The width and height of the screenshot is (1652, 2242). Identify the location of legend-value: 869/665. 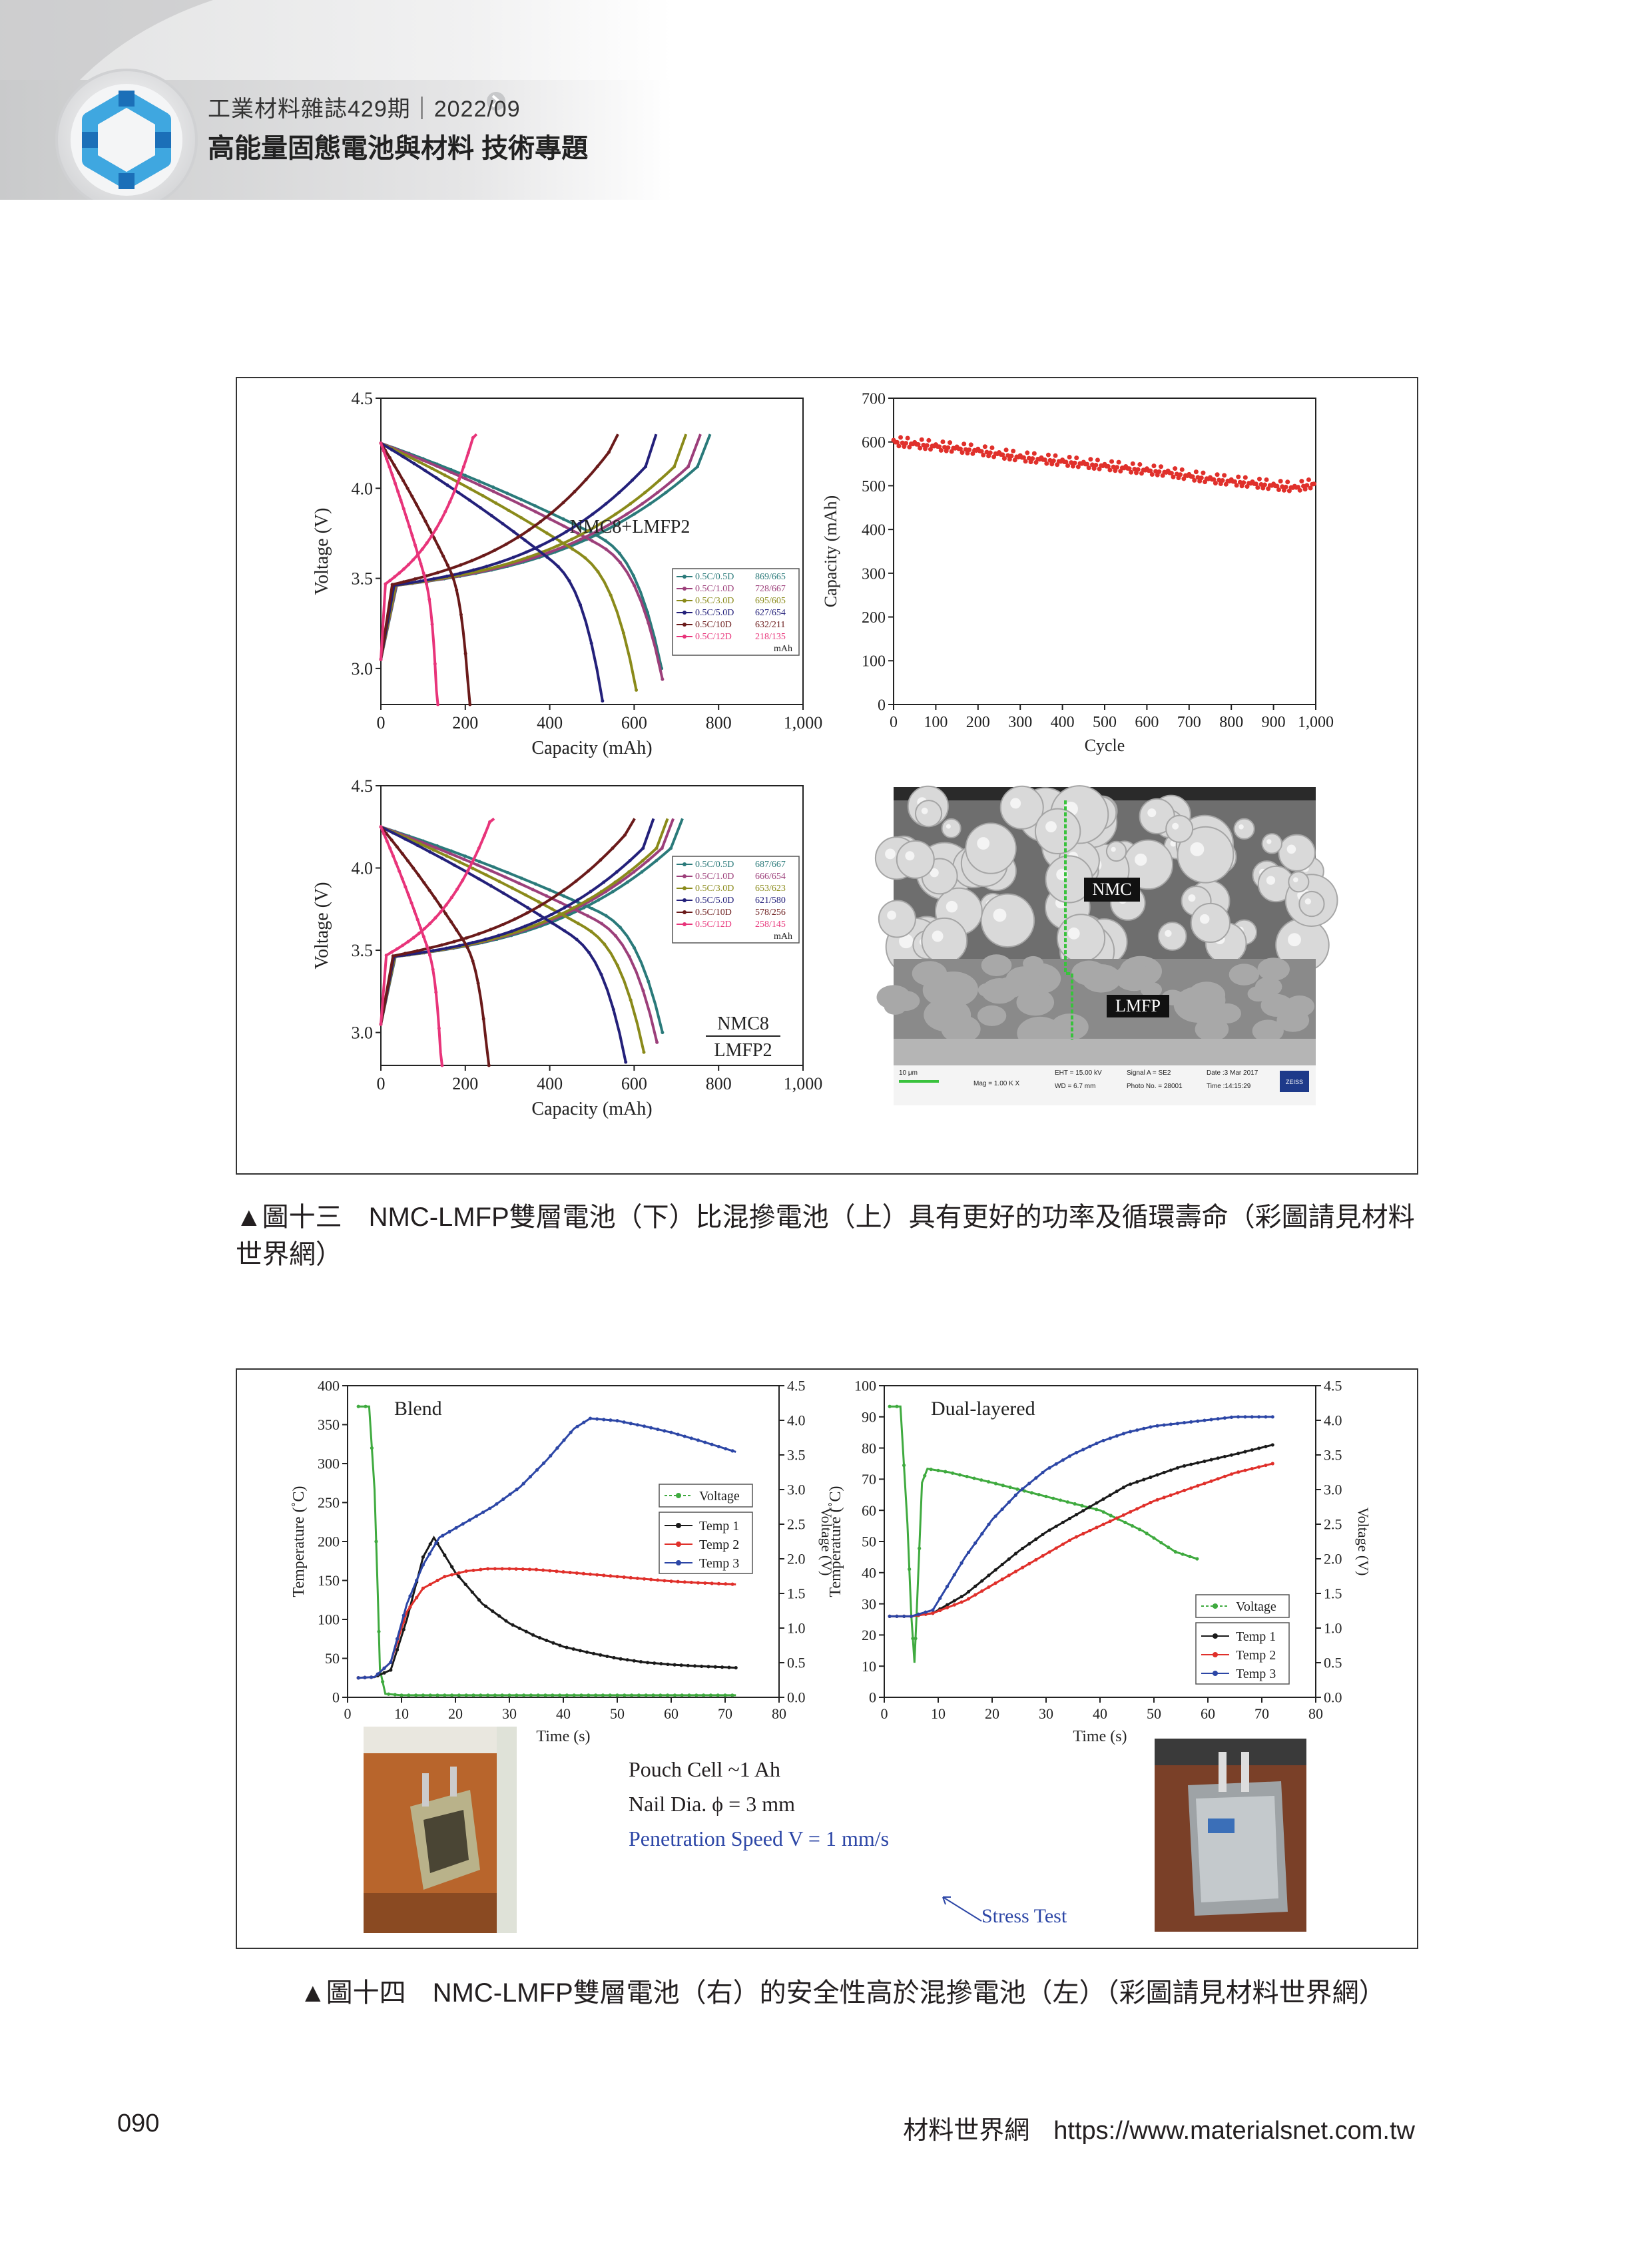
(770, 577).